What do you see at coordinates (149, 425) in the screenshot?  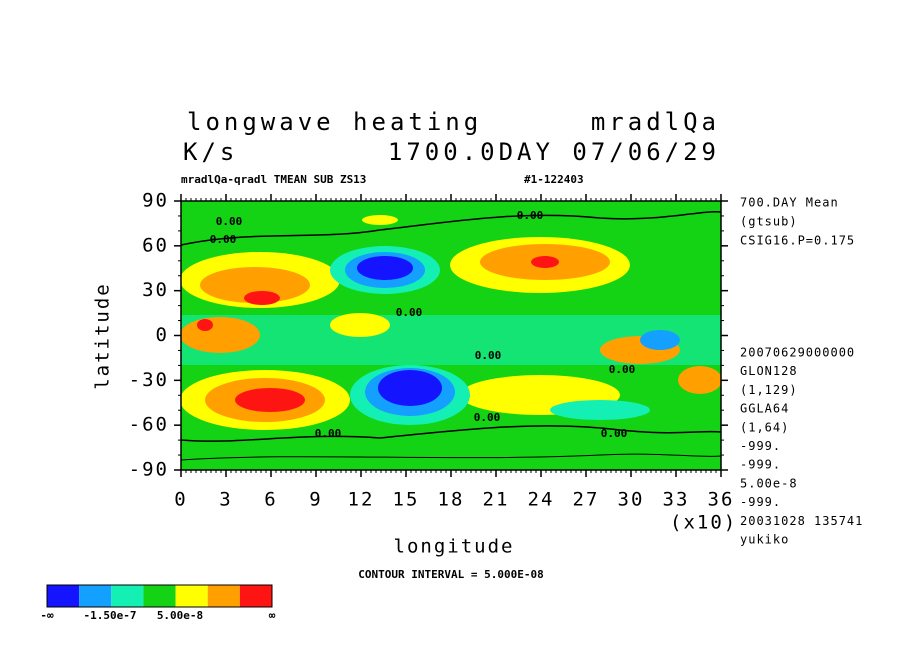 I see `y-tick-label: -60` at bounding box center [149, 425].